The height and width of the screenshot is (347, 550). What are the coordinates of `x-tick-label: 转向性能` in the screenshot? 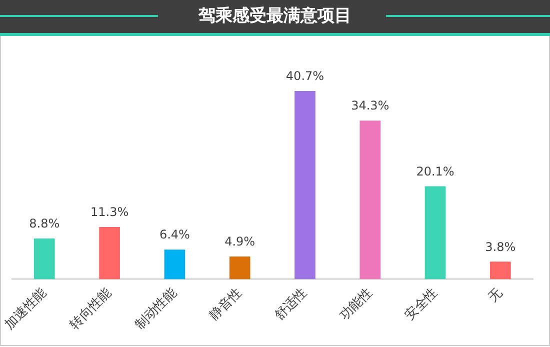 It's located at (91, 309).